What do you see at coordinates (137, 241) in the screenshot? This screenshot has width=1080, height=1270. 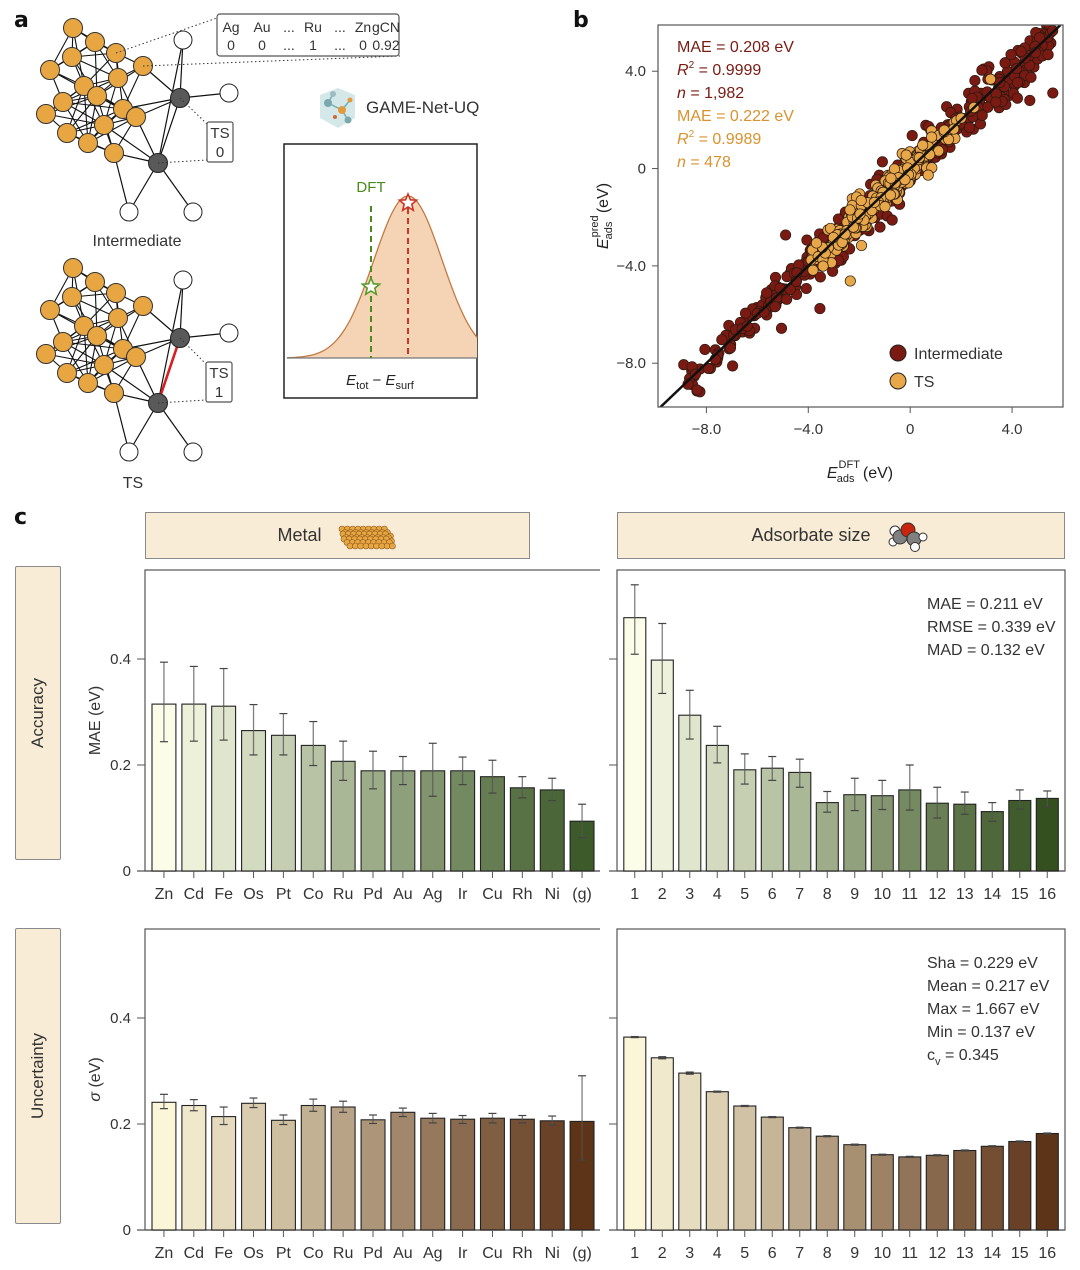 I see `intermediate-label: Intermediate` at bounding box center [137, 241].